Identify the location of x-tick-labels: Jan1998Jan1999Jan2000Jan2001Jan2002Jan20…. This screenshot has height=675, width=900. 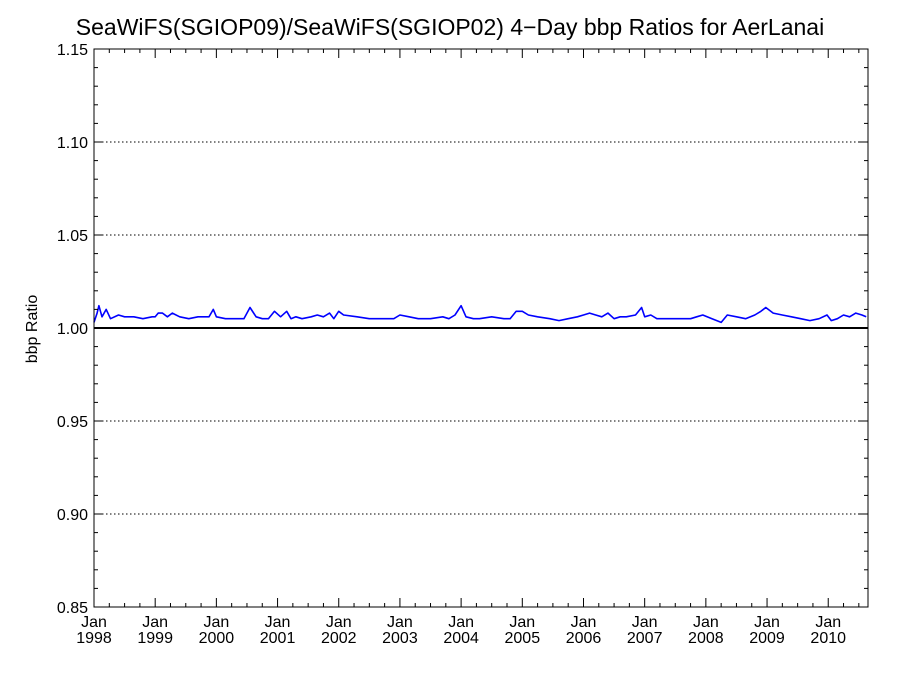
(461, 630).